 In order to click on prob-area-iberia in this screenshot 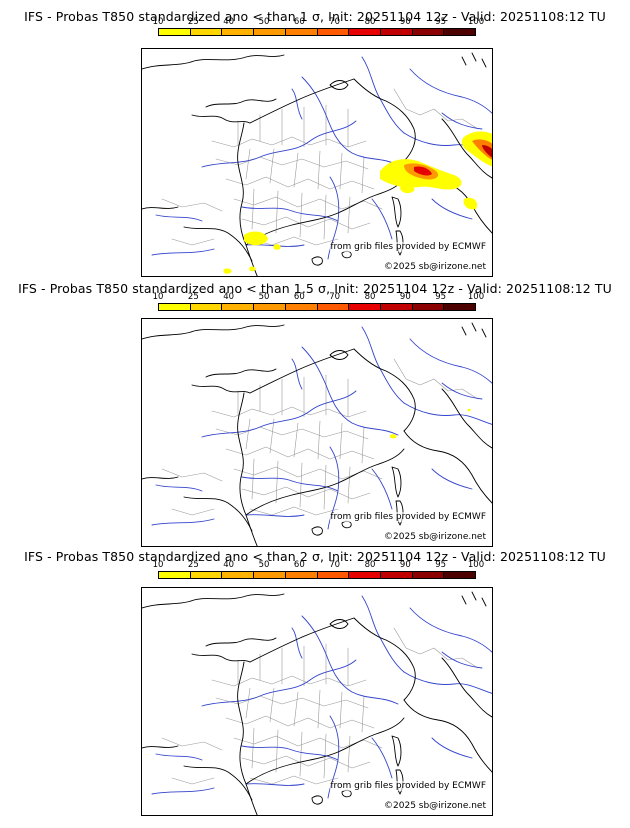, I will do `click(256, 238)`.